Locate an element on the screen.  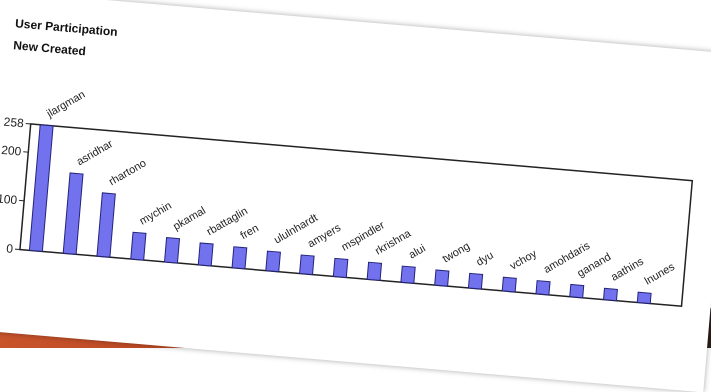
category-label: asridhar is located at coordinates (95, 153).